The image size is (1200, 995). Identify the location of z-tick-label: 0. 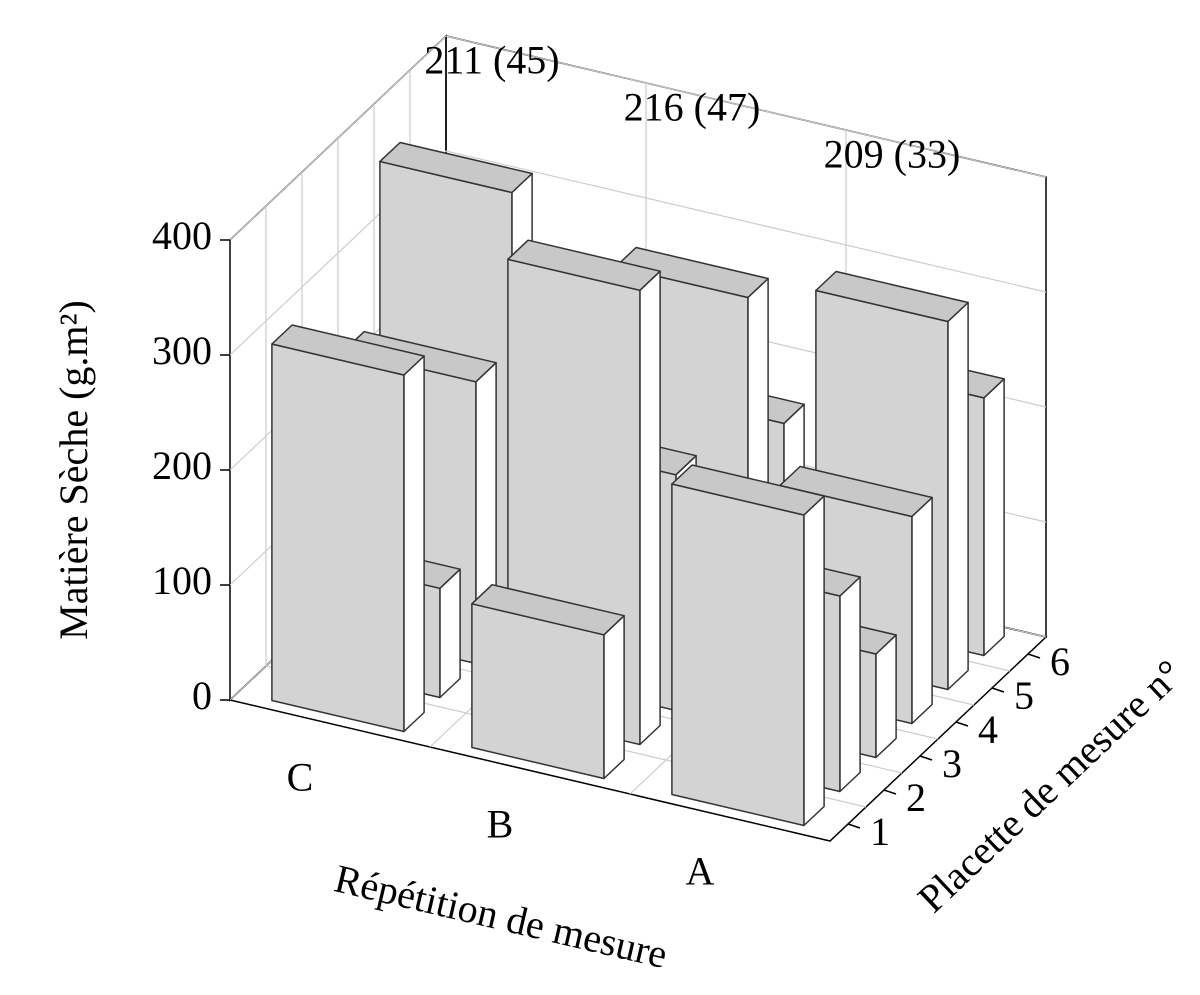
(202, 695).